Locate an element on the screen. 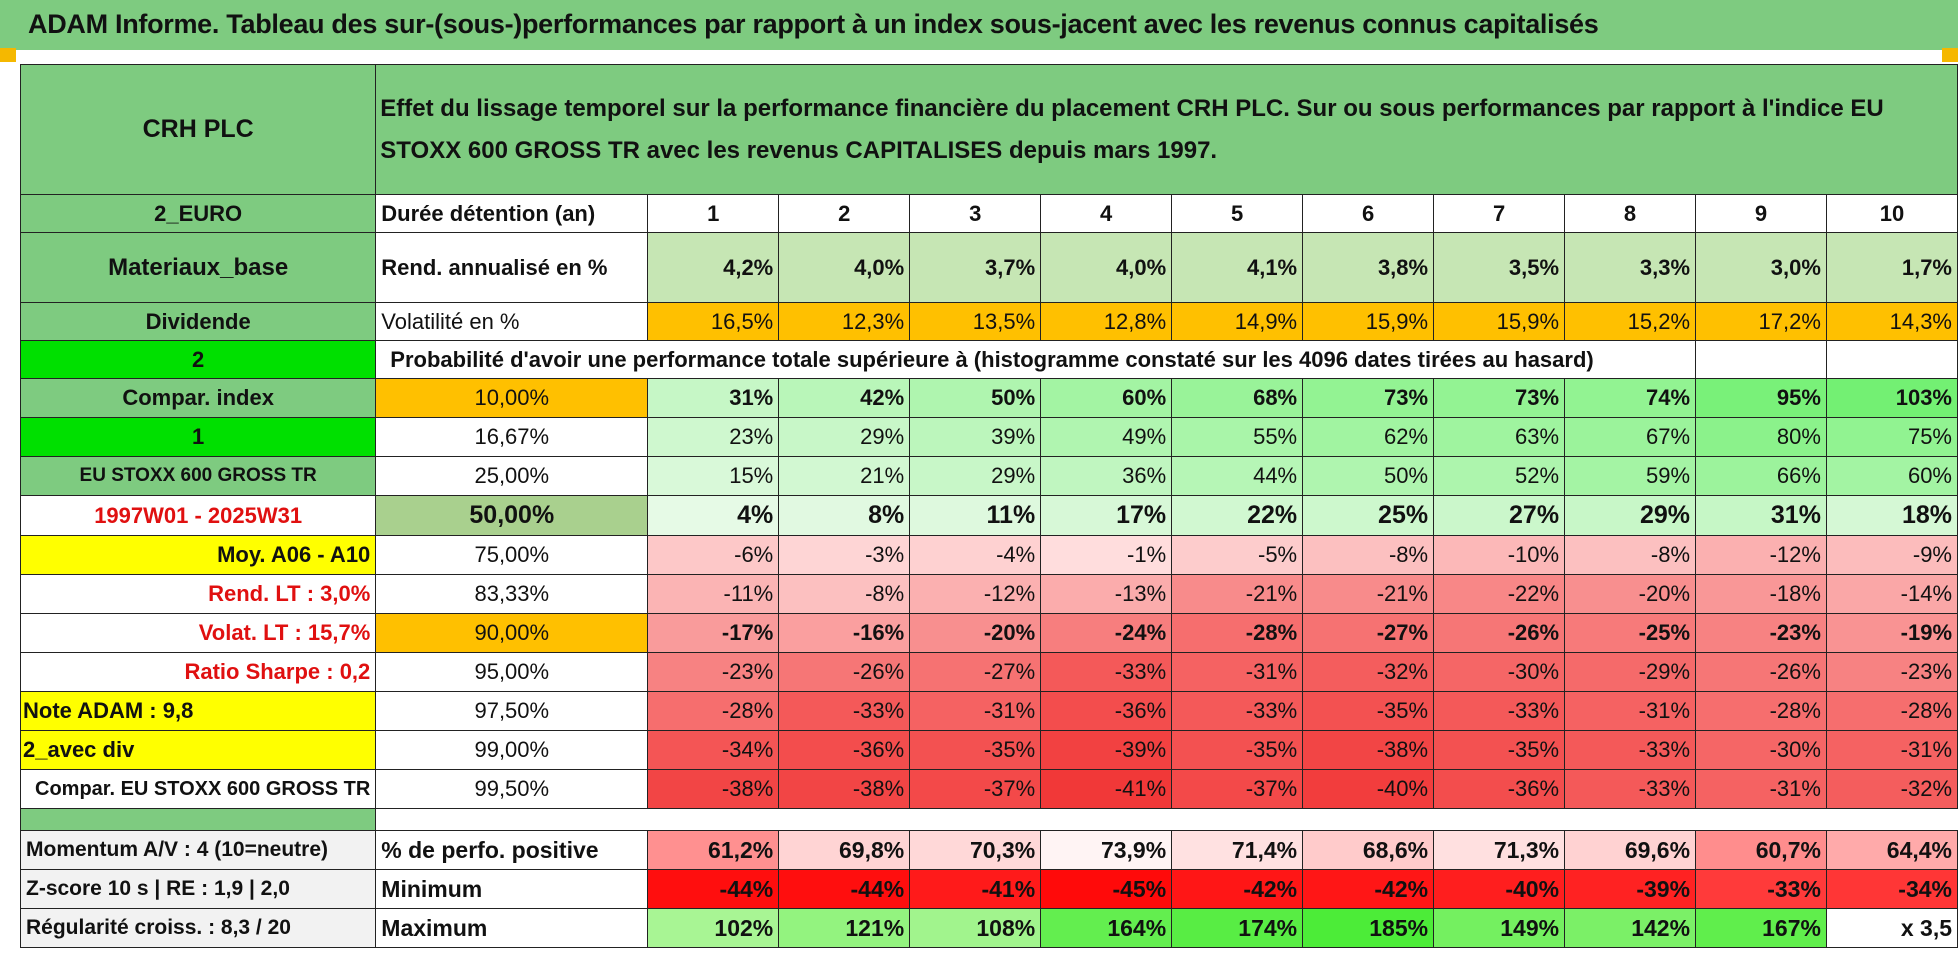  footer-row-label: Minimum is located at coordinates (512, 889).